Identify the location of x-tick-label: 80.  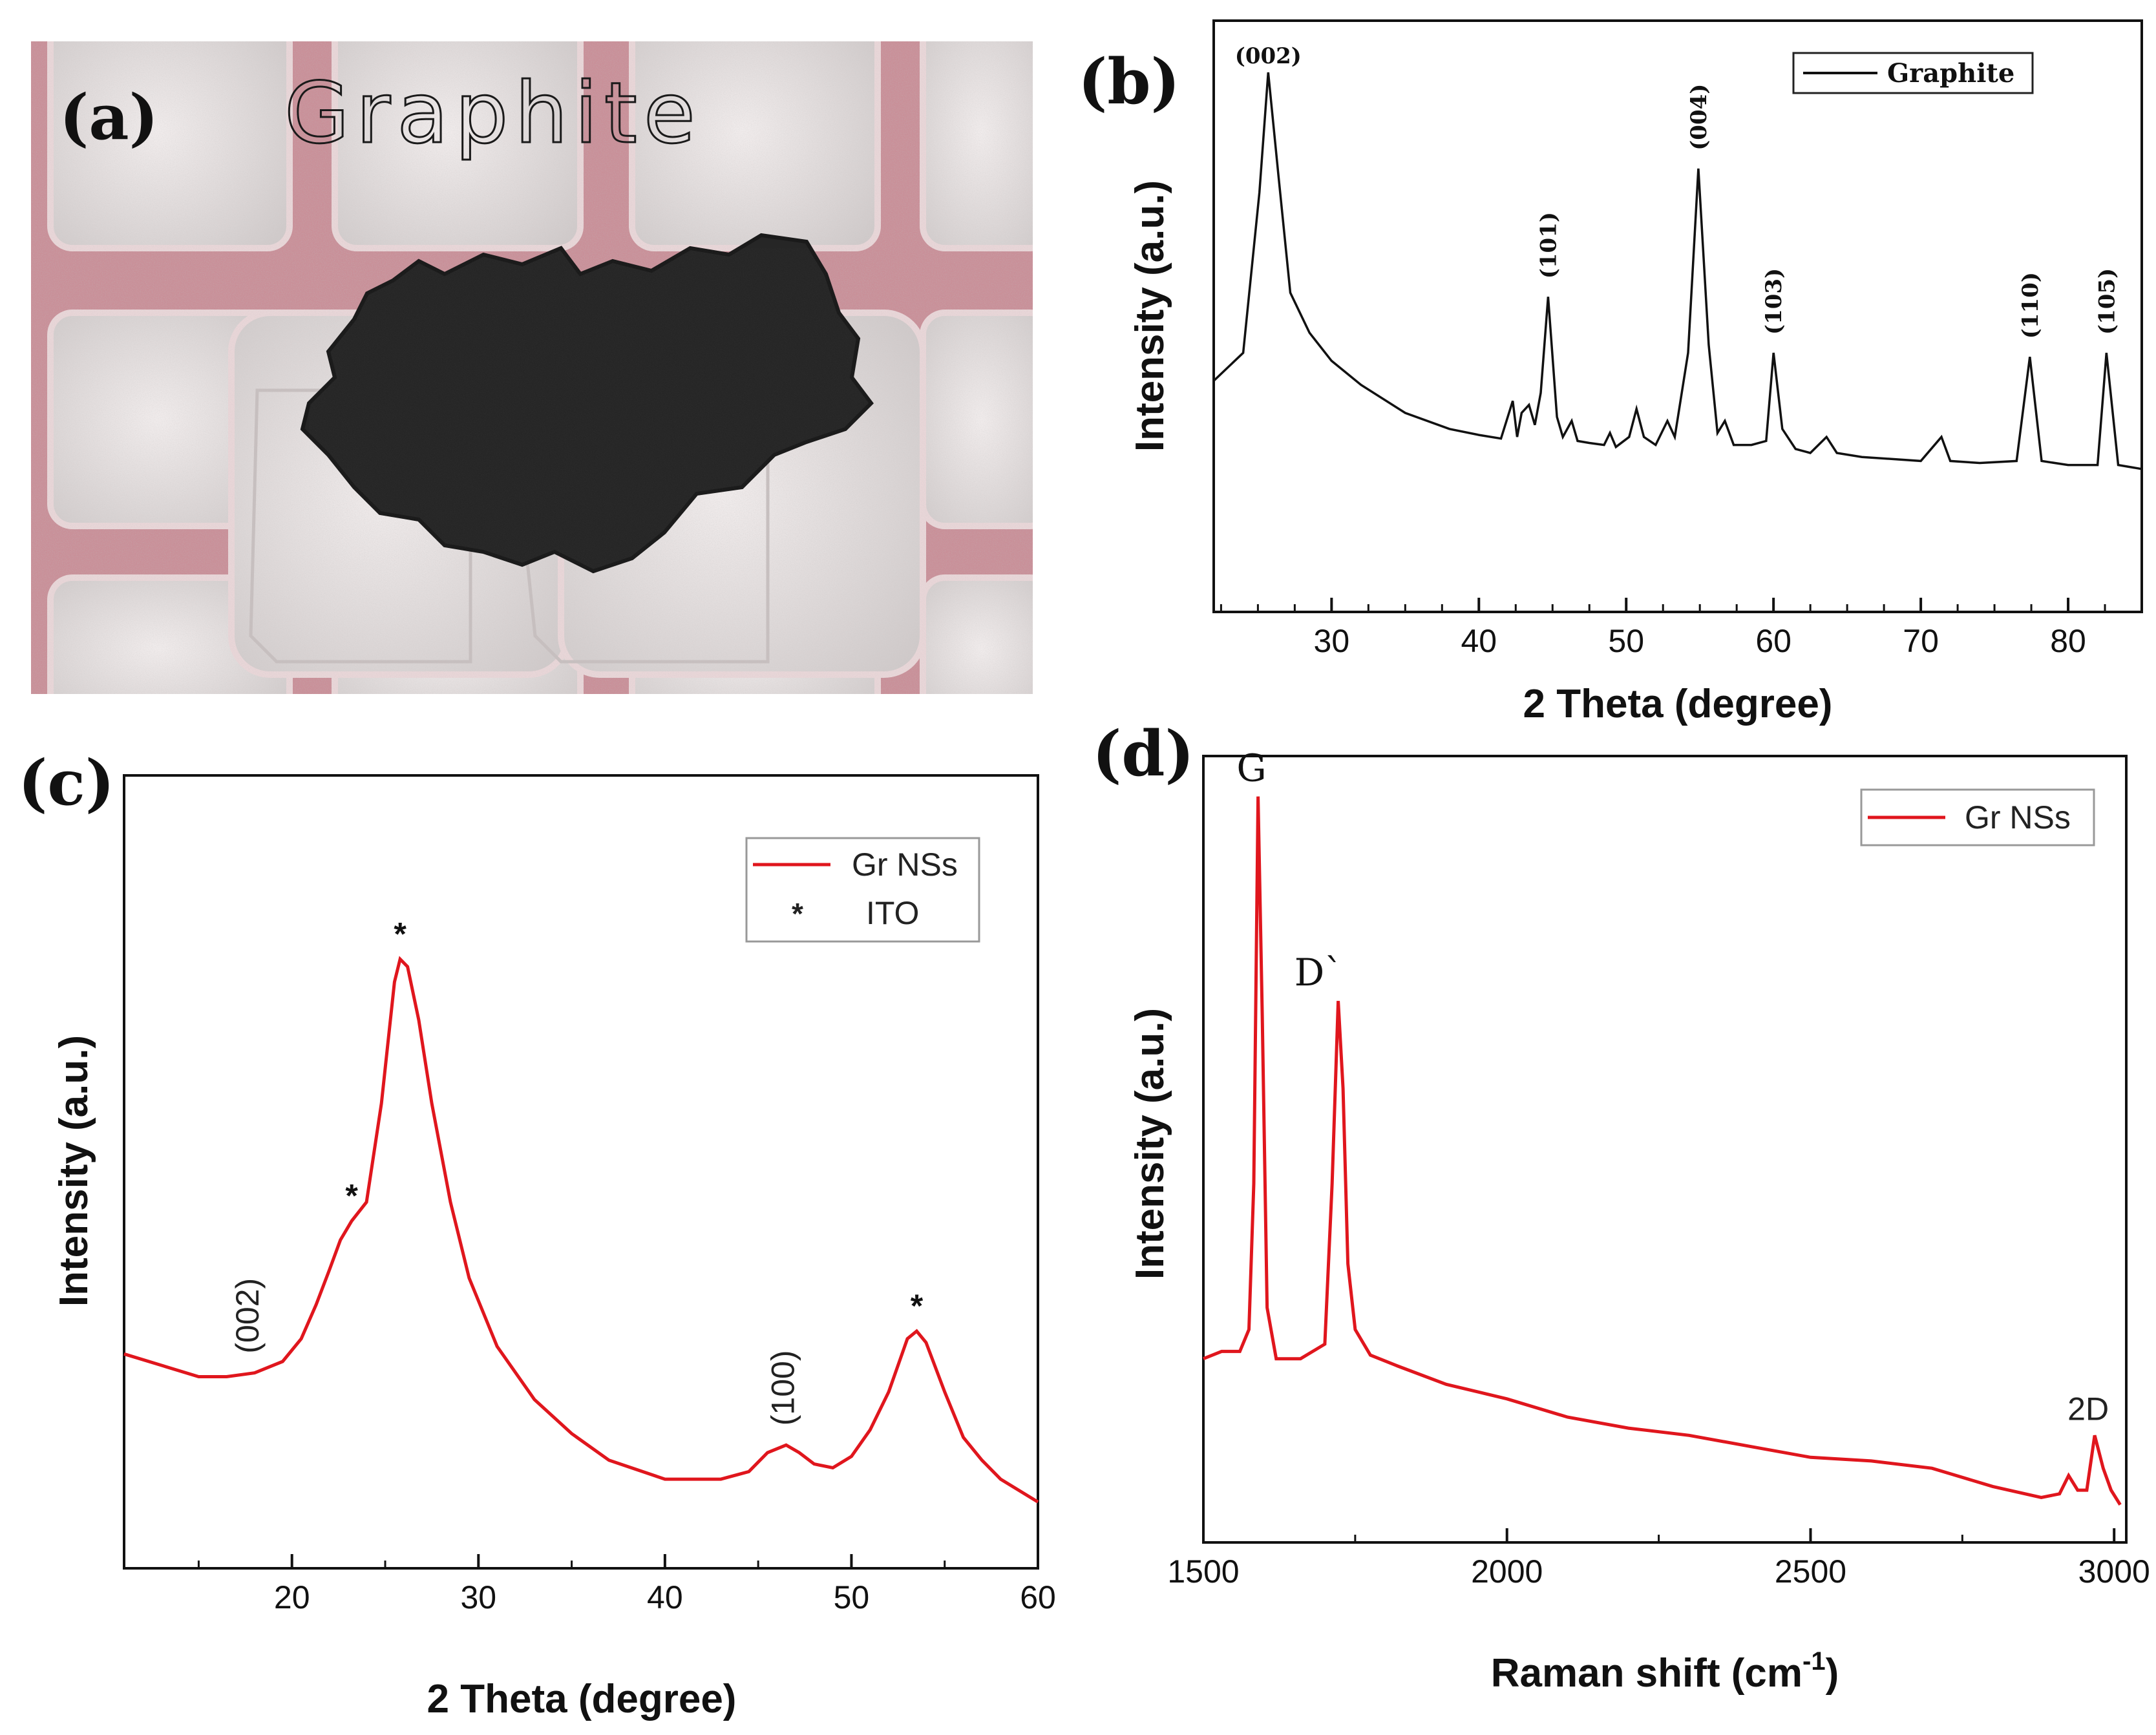
(2068, 641).